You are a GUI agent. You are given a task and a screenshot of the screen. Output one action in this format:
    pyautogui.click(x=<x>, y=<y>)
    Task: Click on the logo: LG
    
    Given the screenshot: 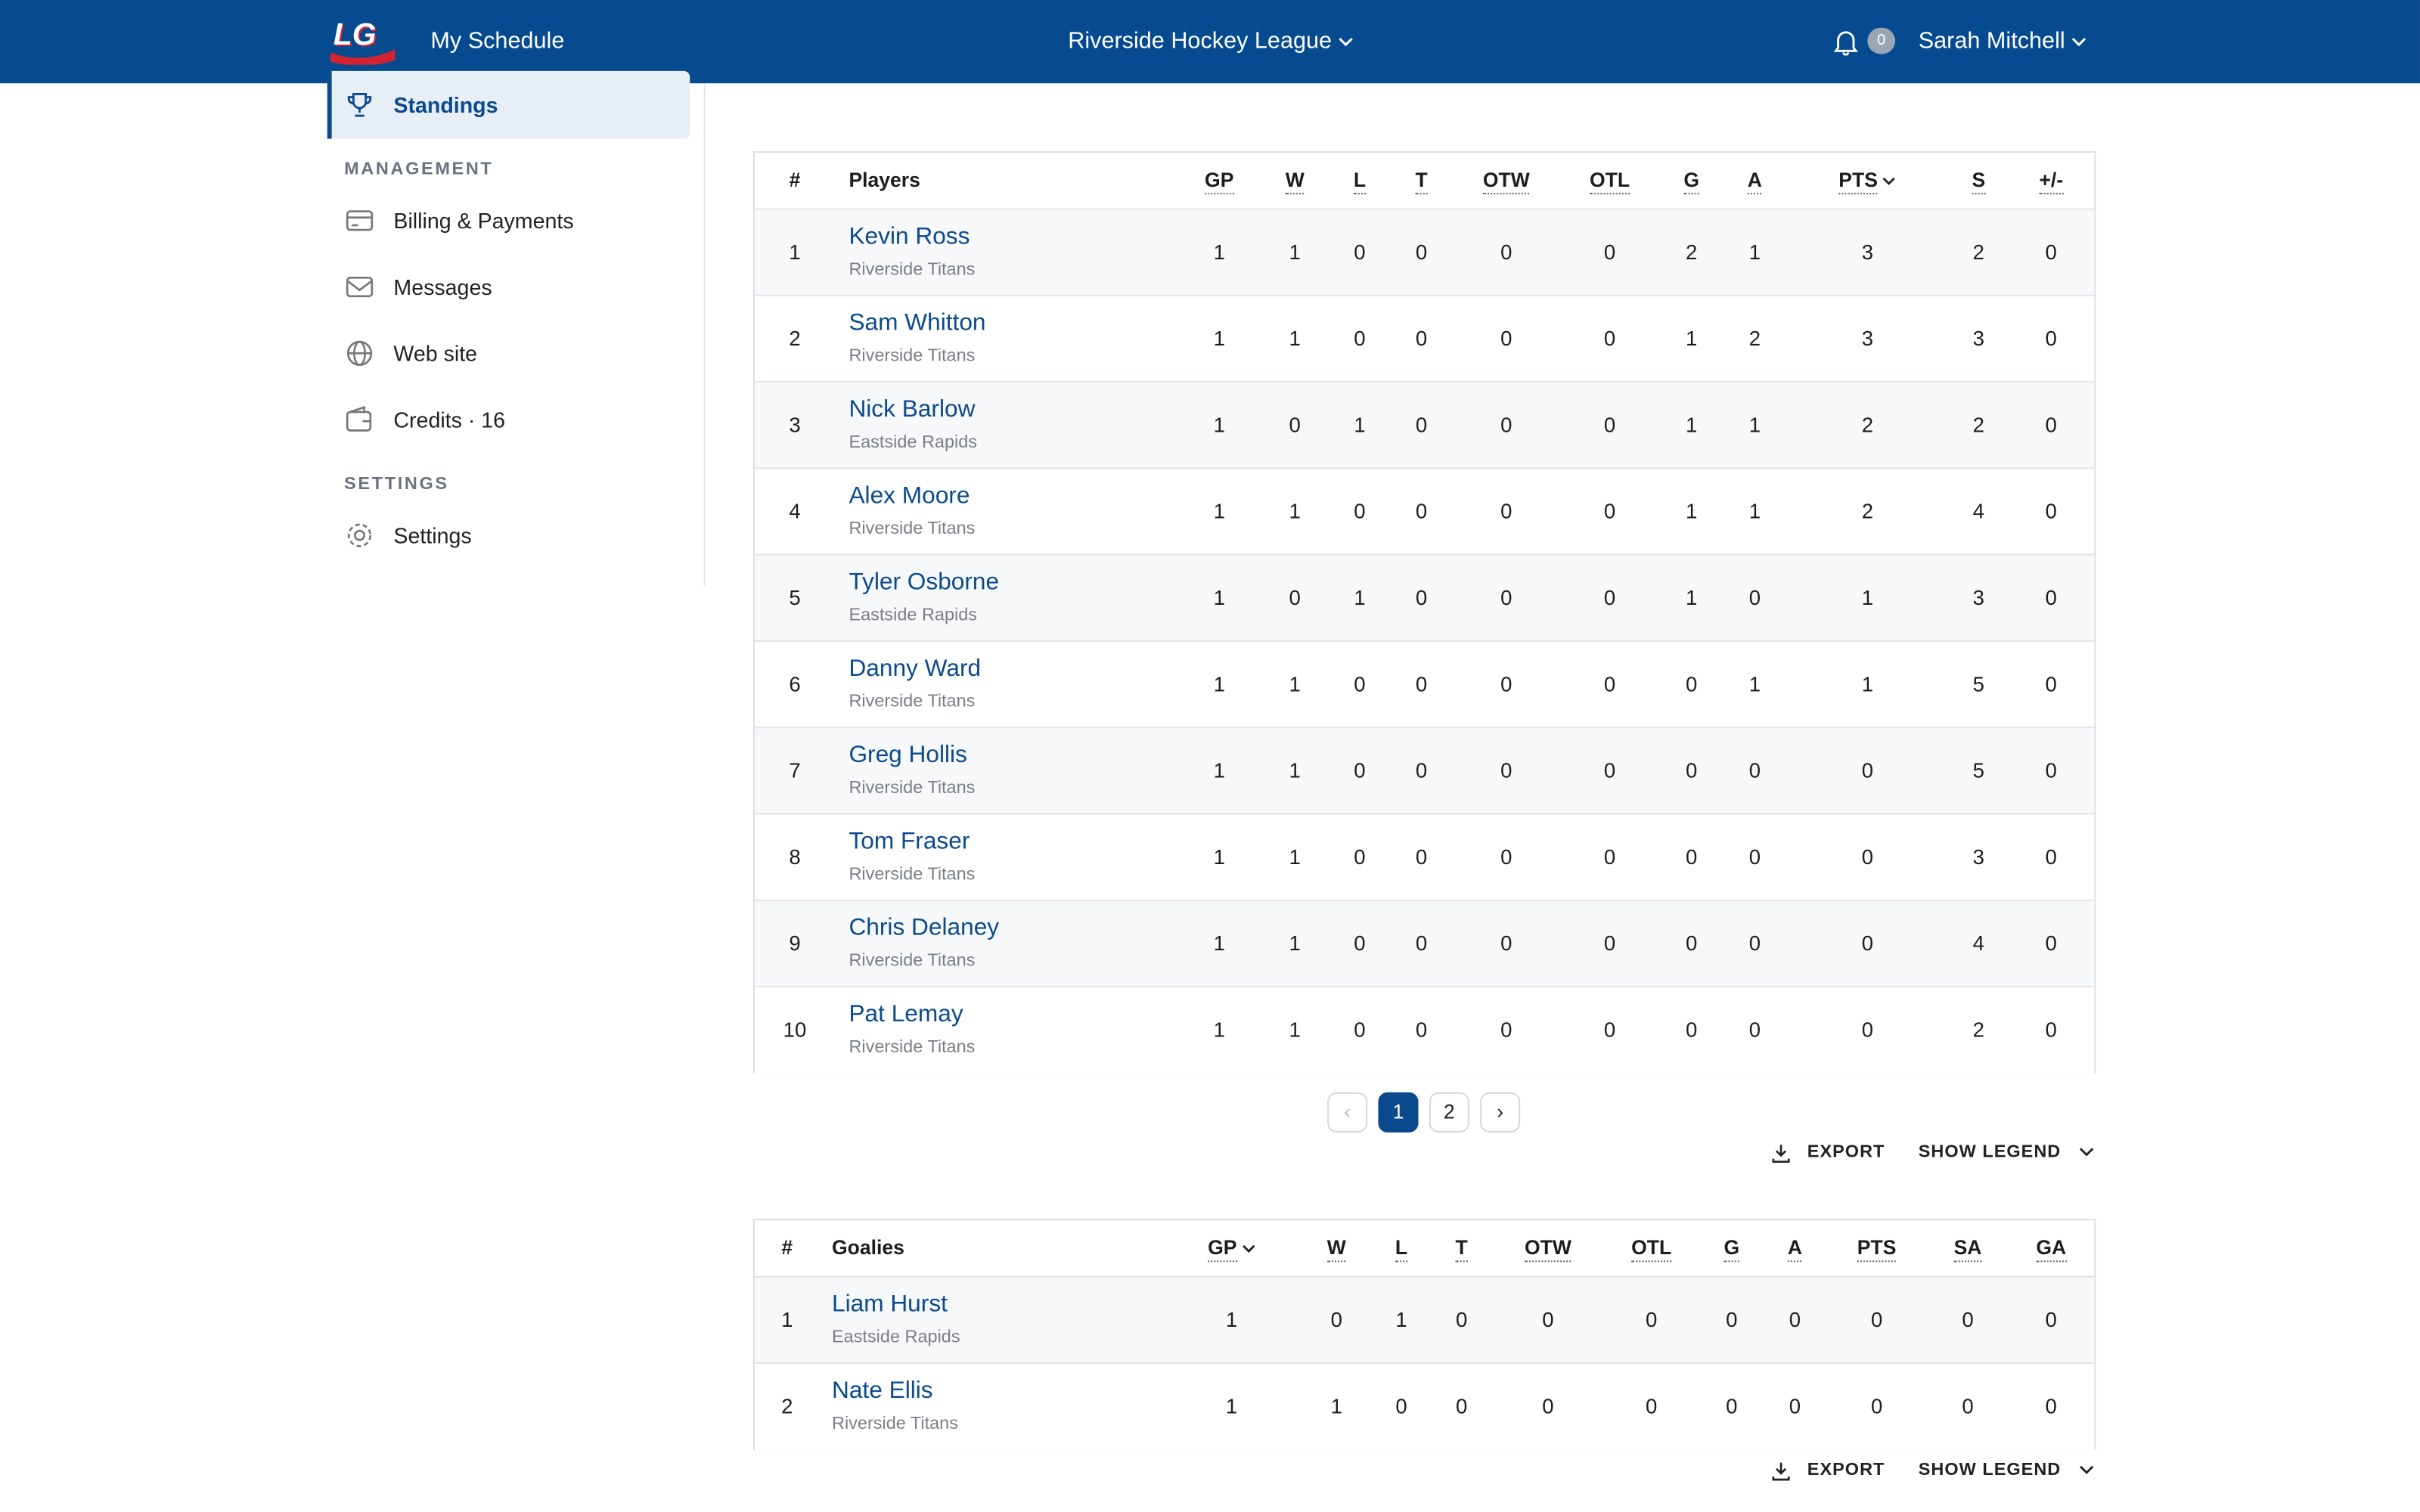 What is the action you would take?
    pyautogui.click(x=363, y=42)
    